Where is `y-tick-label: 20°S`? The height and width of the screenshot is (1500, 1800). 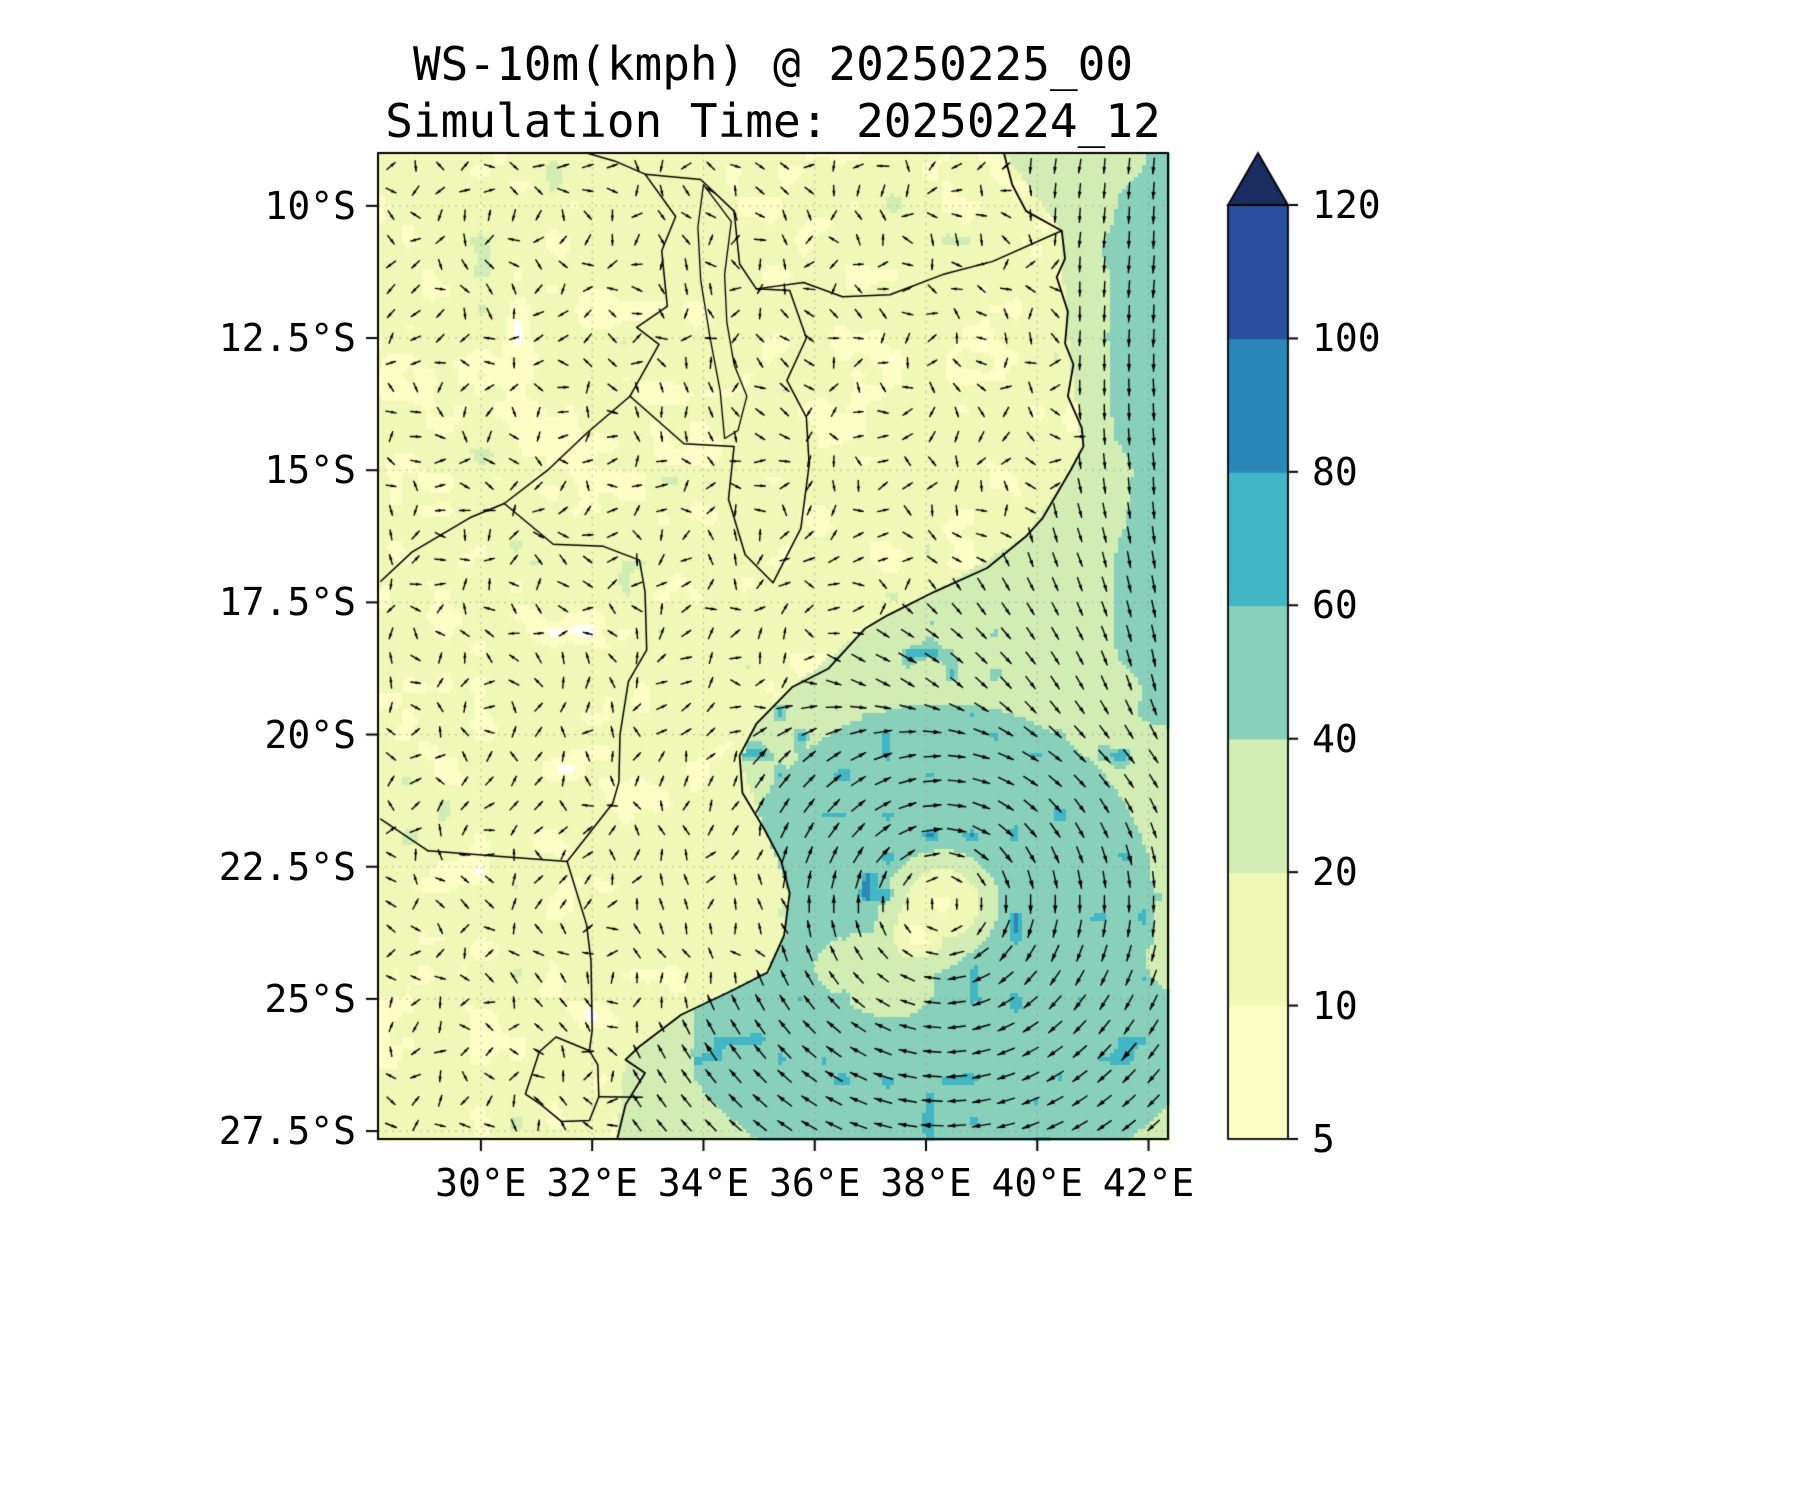 y-tick-label: 20°S is located at coordinates (310, 734).